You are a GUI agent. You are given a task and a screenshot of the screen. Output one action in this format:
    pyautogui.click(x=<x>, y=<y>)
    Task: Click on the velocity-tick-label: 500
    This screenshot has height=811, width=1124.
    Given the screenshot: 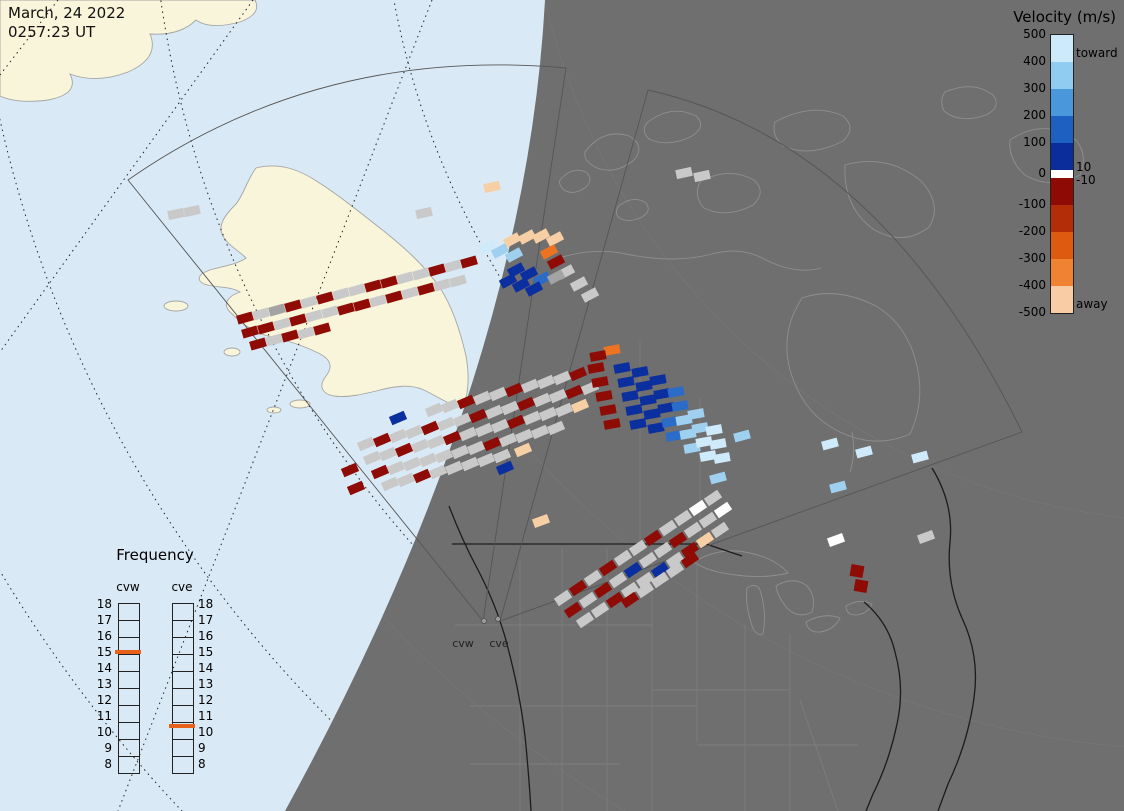 What is the action you would take?
    pyautogui.click(x=1034, y=34)
    